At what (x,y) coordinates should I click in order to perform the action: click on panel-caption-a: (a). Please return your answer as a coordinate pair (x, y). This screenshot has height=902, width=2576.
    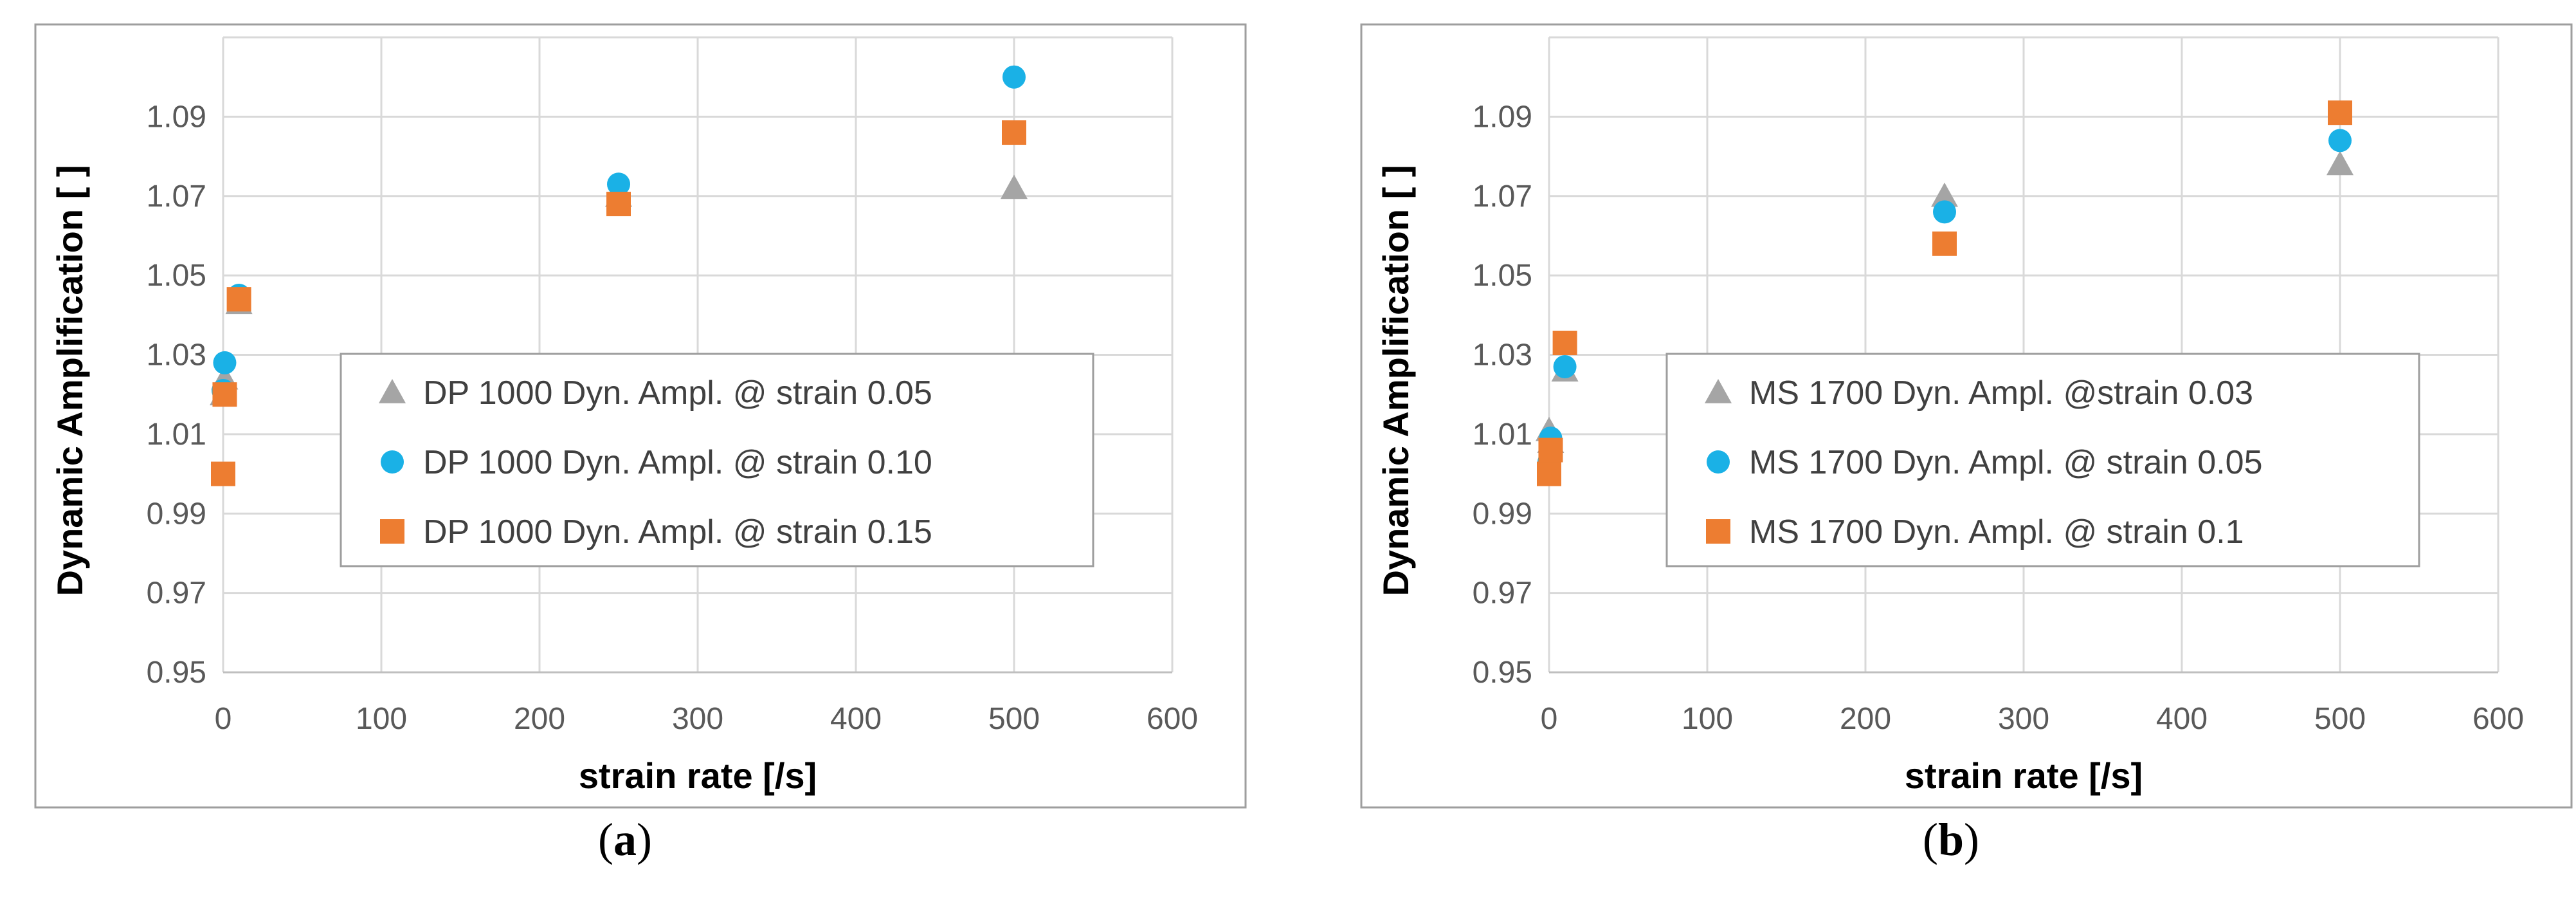
    Looking at the image, I should click on (625, 840).